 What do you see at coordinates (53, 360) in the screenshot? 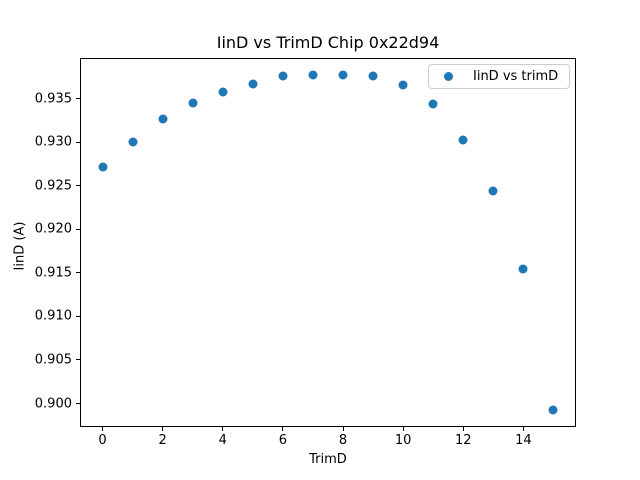
I see `y-tick-label: 0.905` at bounding box center [53, 360].